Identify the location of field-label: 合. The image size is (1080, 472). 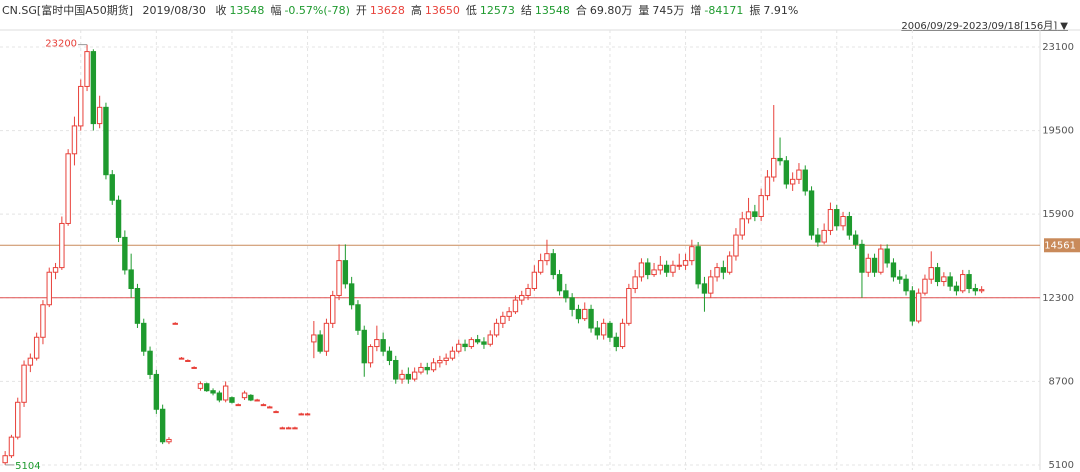
(581, 10).